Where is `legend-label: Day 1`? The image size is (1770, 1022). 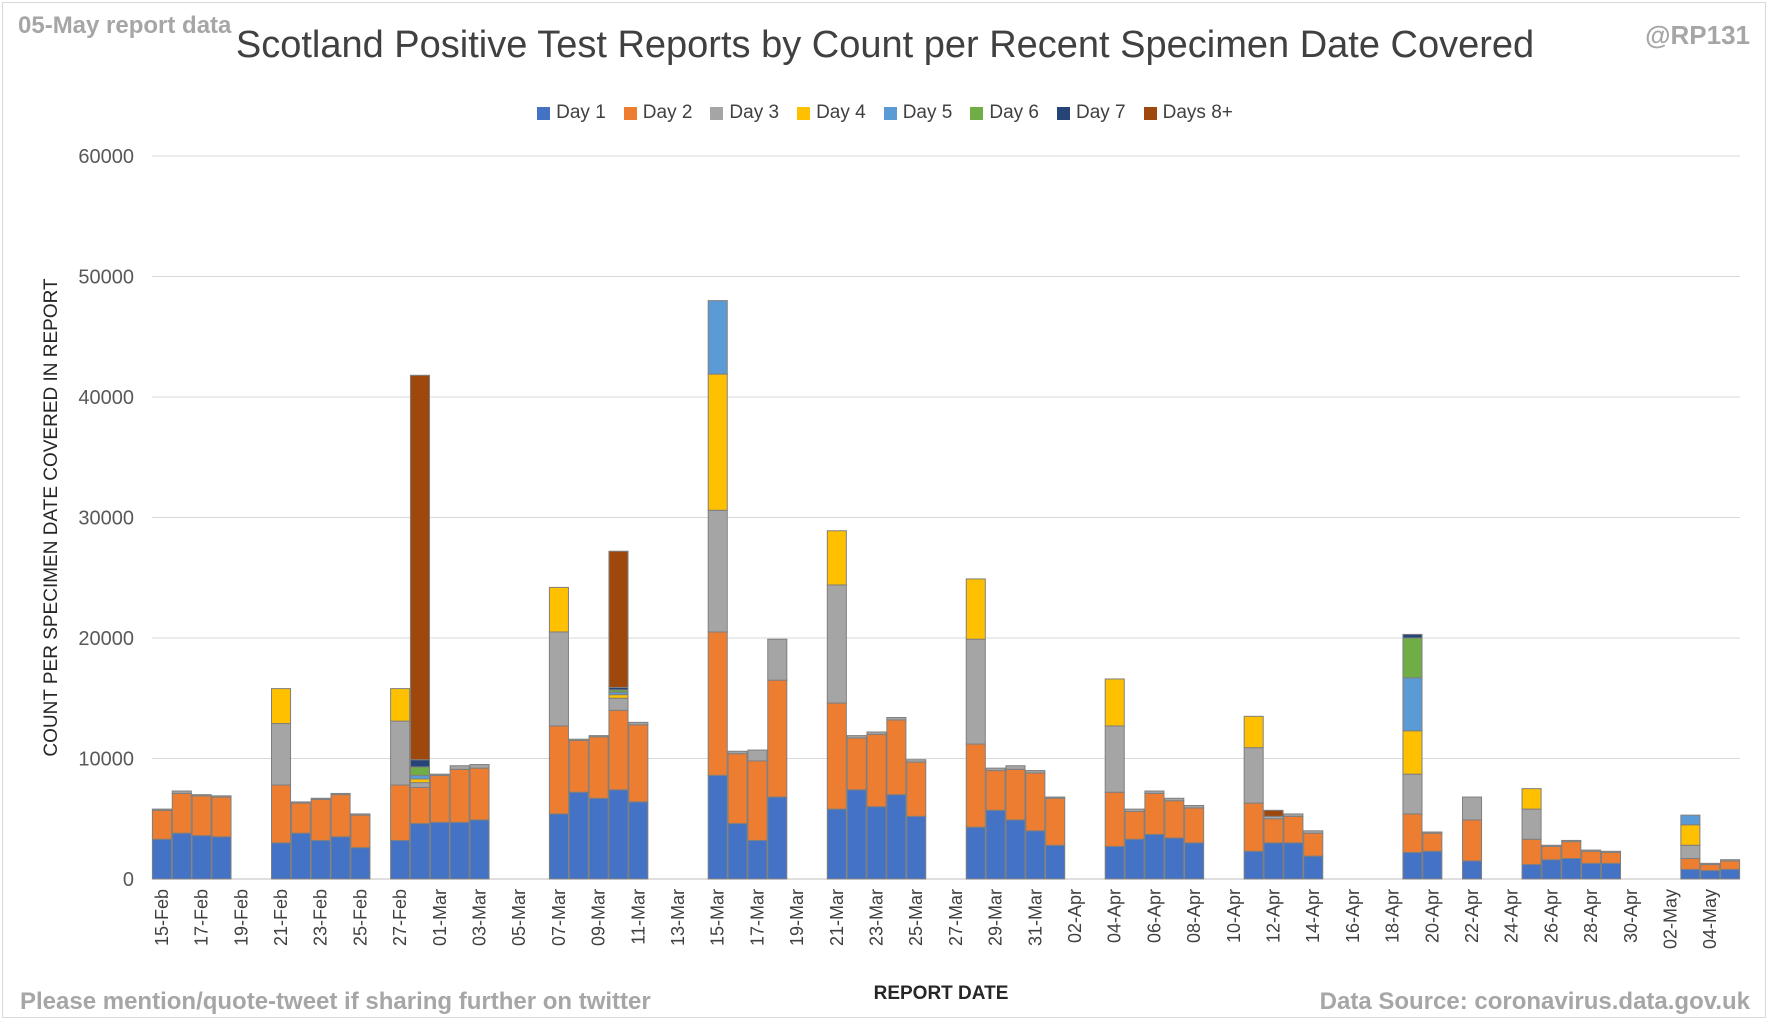 legend-label: Day 1 is located at coordinates (581, 112).